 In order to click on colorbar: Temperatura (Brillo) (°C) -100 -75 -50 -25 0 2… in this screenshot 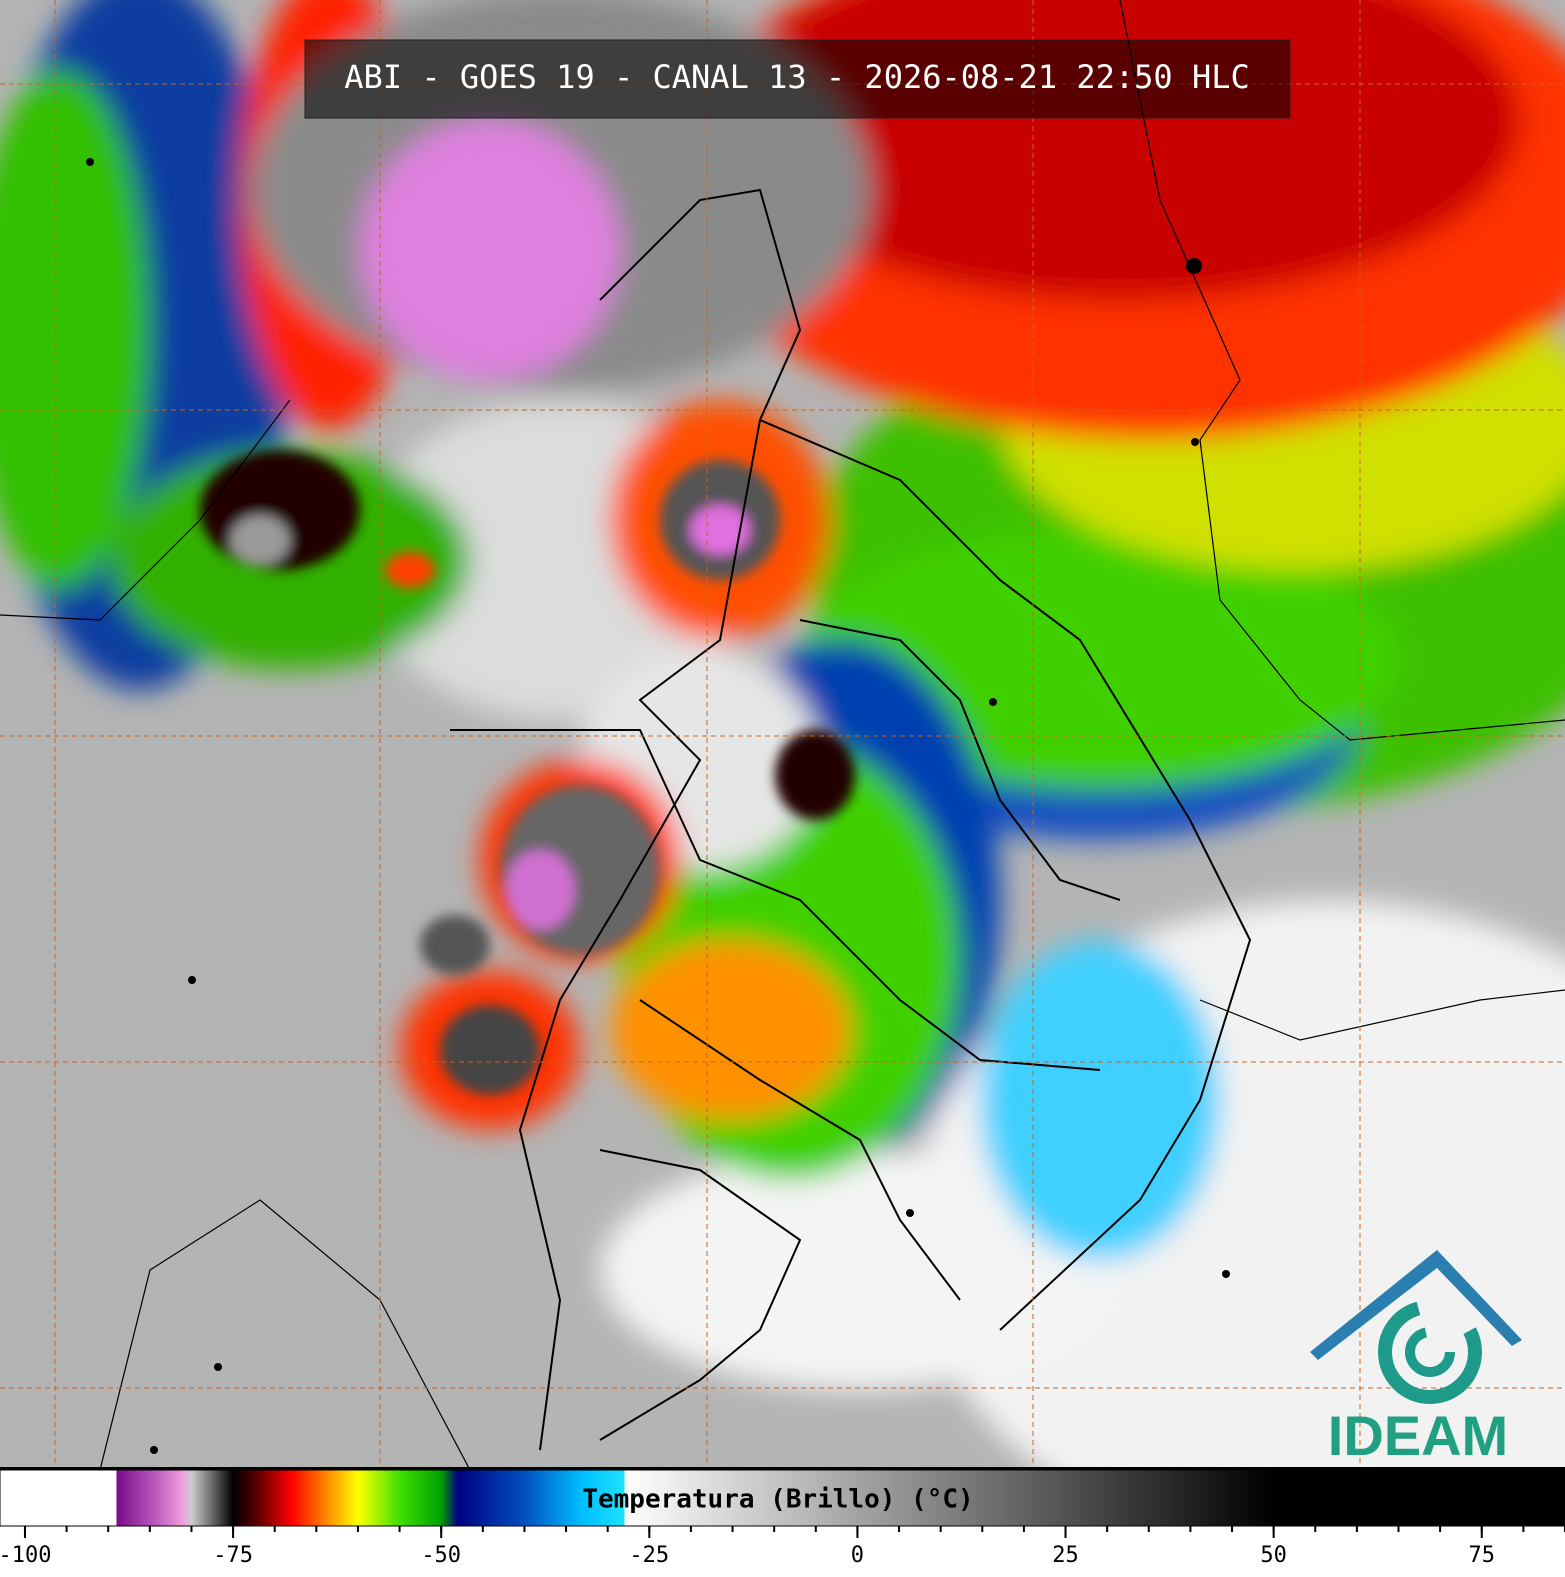, I will do `click(782, 1518)`.